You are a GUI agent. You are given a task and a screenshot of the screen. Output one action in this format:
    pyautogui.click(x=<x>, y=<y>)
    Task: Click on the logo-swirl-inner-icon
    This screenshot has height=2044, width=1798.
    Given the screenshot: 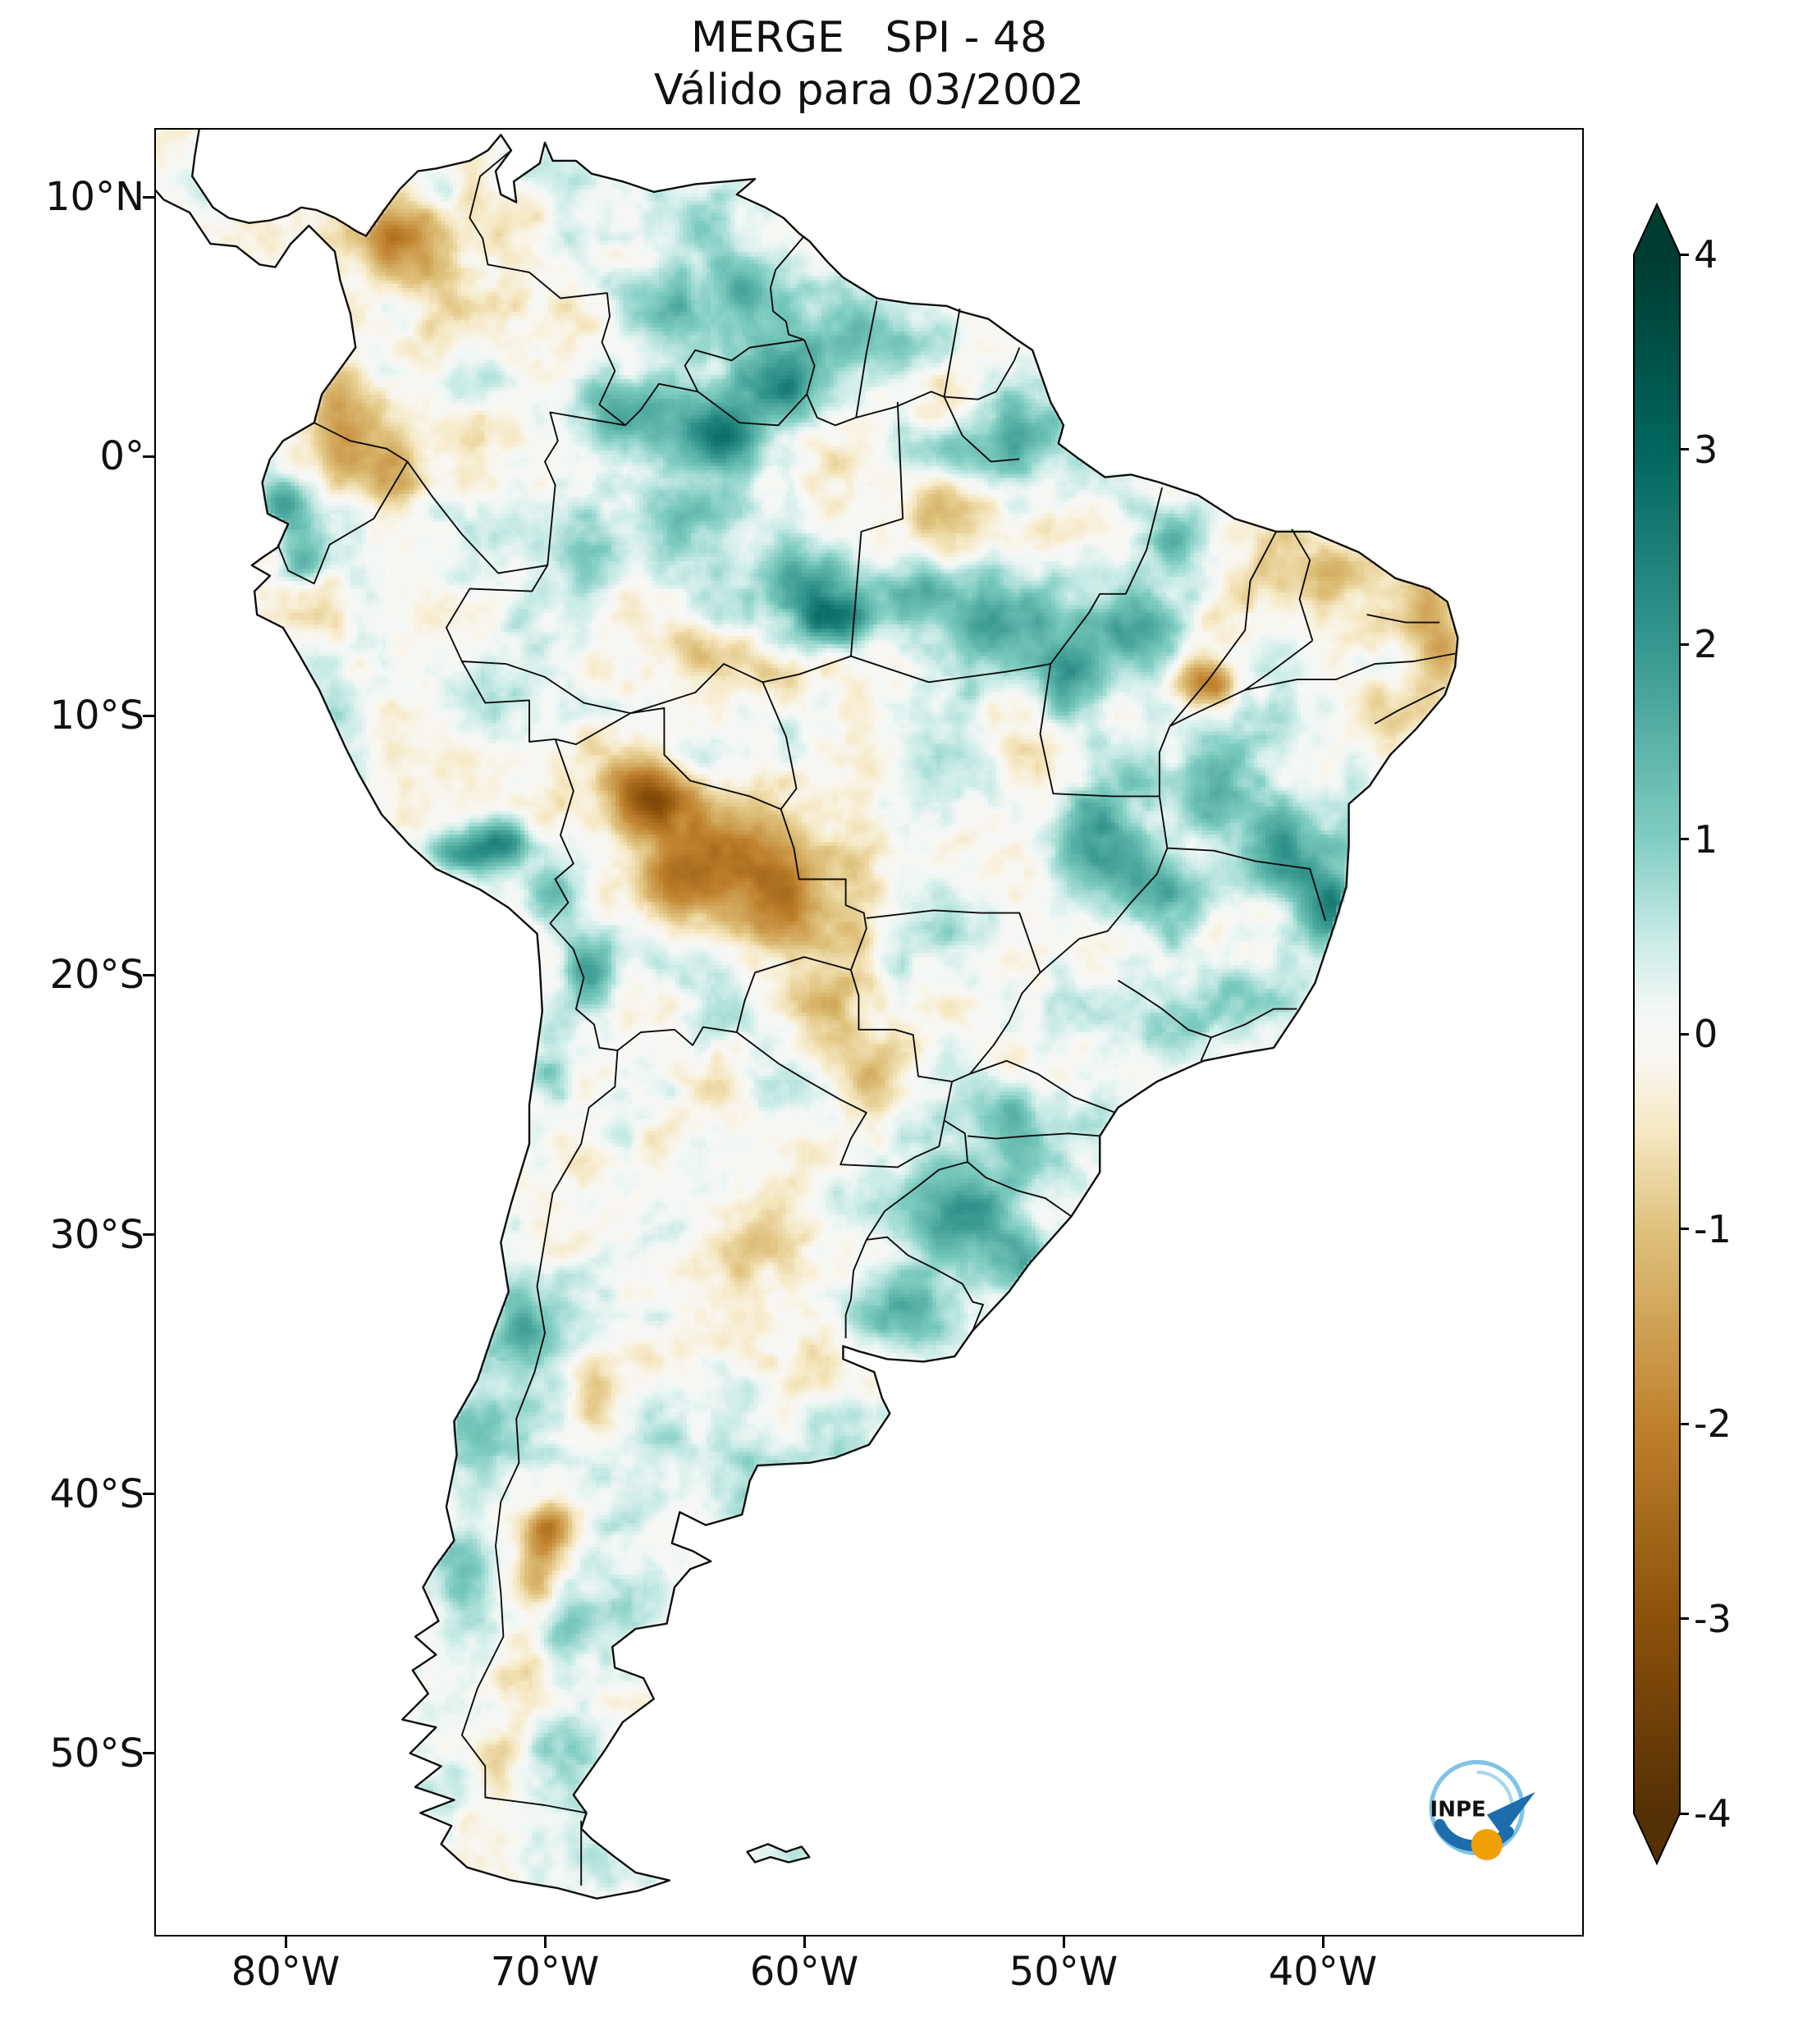 What is the action you would take?
    pyautogui.click(x=1495, y=1787)
    